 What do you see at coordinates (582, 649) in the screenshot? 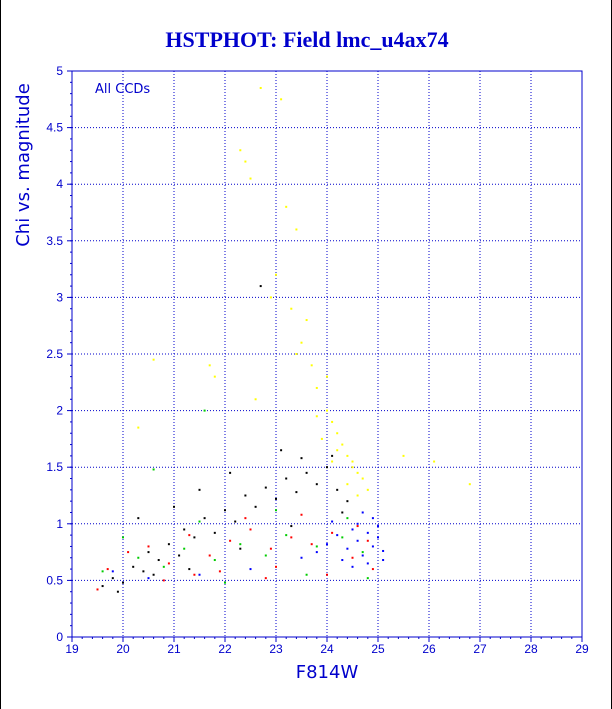
I see `x-tick-label: 29` at bounding box center [582, 649].